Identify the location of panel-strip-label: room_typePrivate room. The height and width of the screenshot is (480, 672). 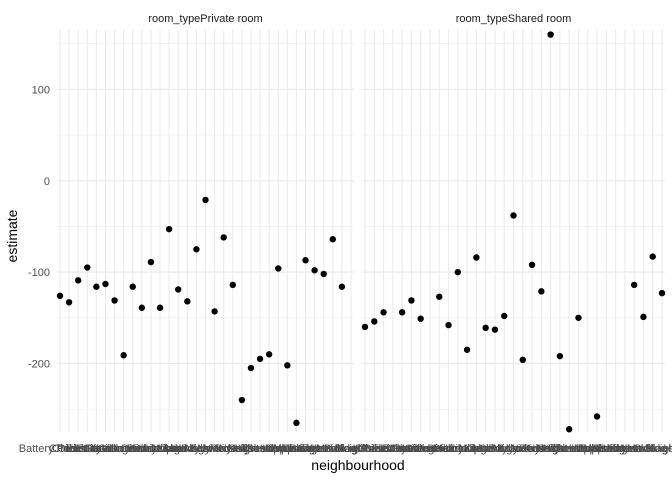
(205, 19).